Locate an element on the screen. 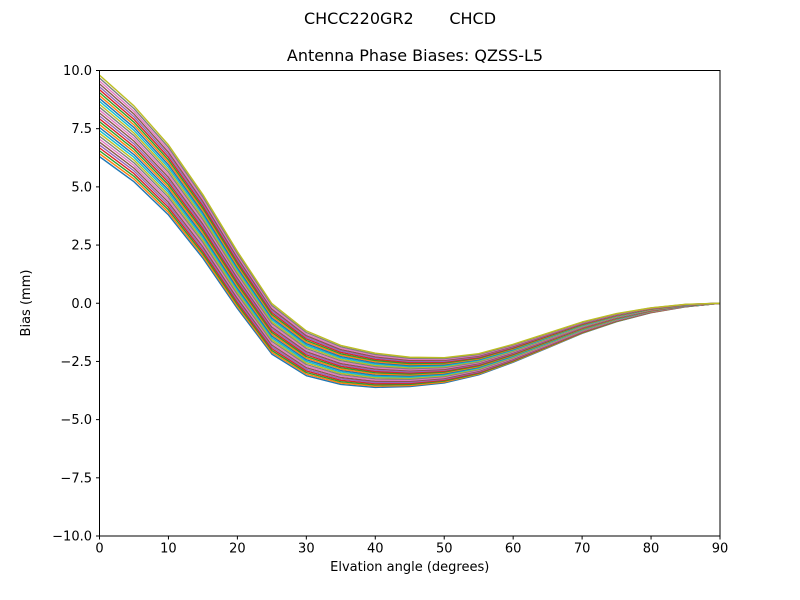 Image resolution: width=800 pixels, height=600 pixels. y-tick-label: −7.5 is located at coordinates (76, 478).